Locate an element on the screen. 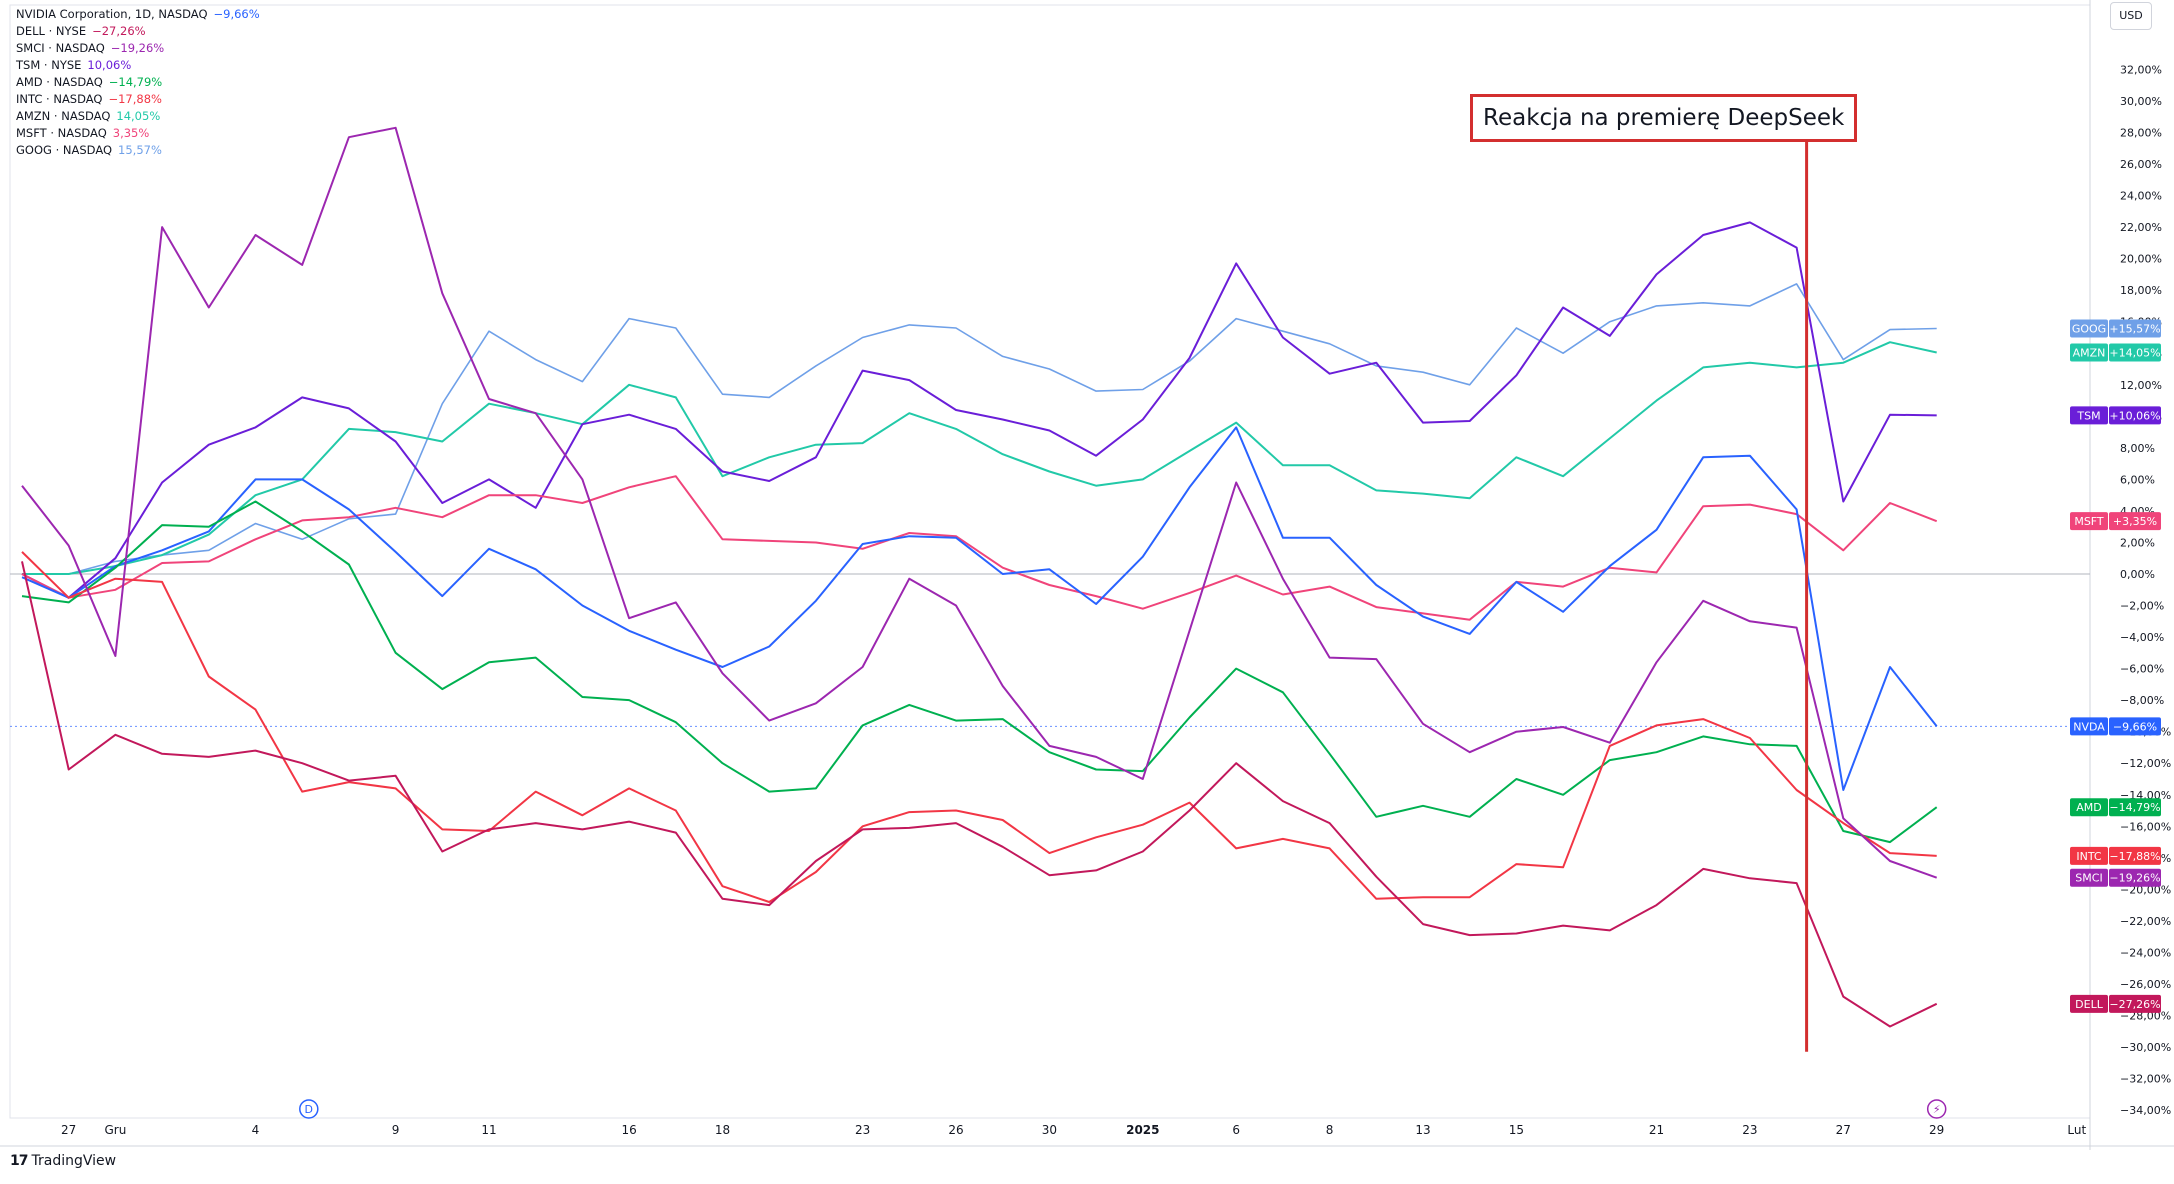 The image size is (2174, 1184). x-tick-label: 23 is located at coordinates (1749, 1130).